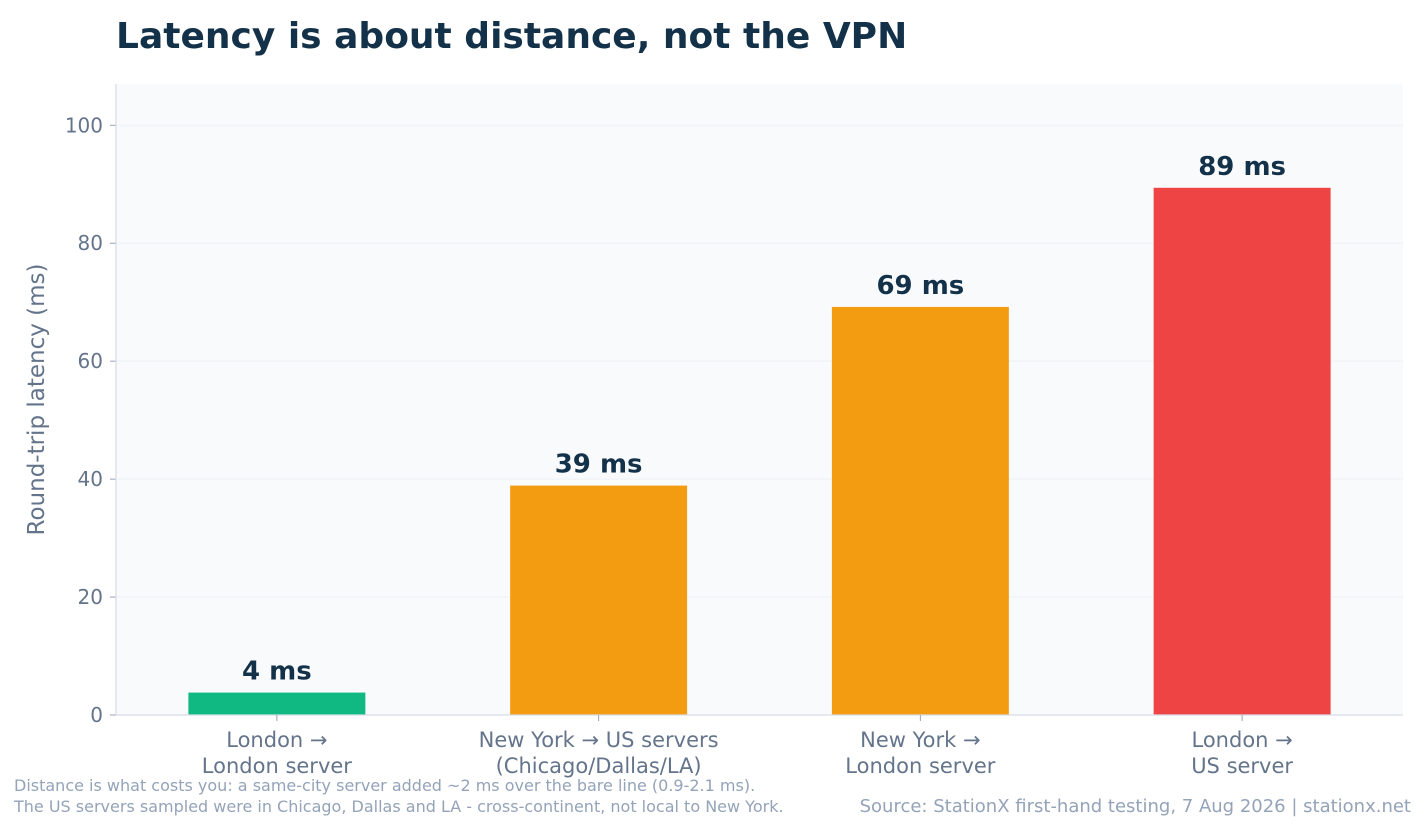 The image size is (1425, 825). What do you see at coordinates (96, 715) in the screenshot?
I see `y-tick-label: 0` at bounding box center [96, 715].